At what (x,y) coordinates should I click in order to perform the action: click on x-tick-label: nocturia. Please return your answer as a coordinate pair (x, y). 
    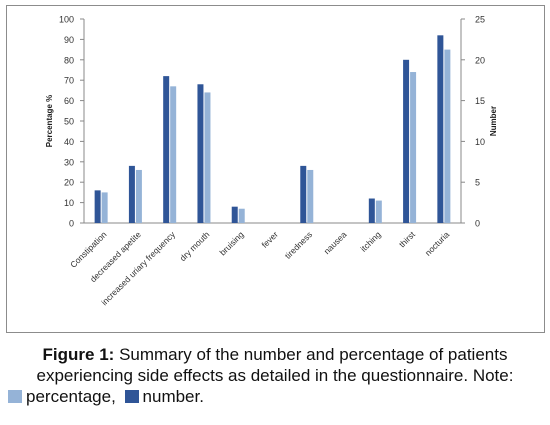
    Looking at the image, I should click on (437, 243).